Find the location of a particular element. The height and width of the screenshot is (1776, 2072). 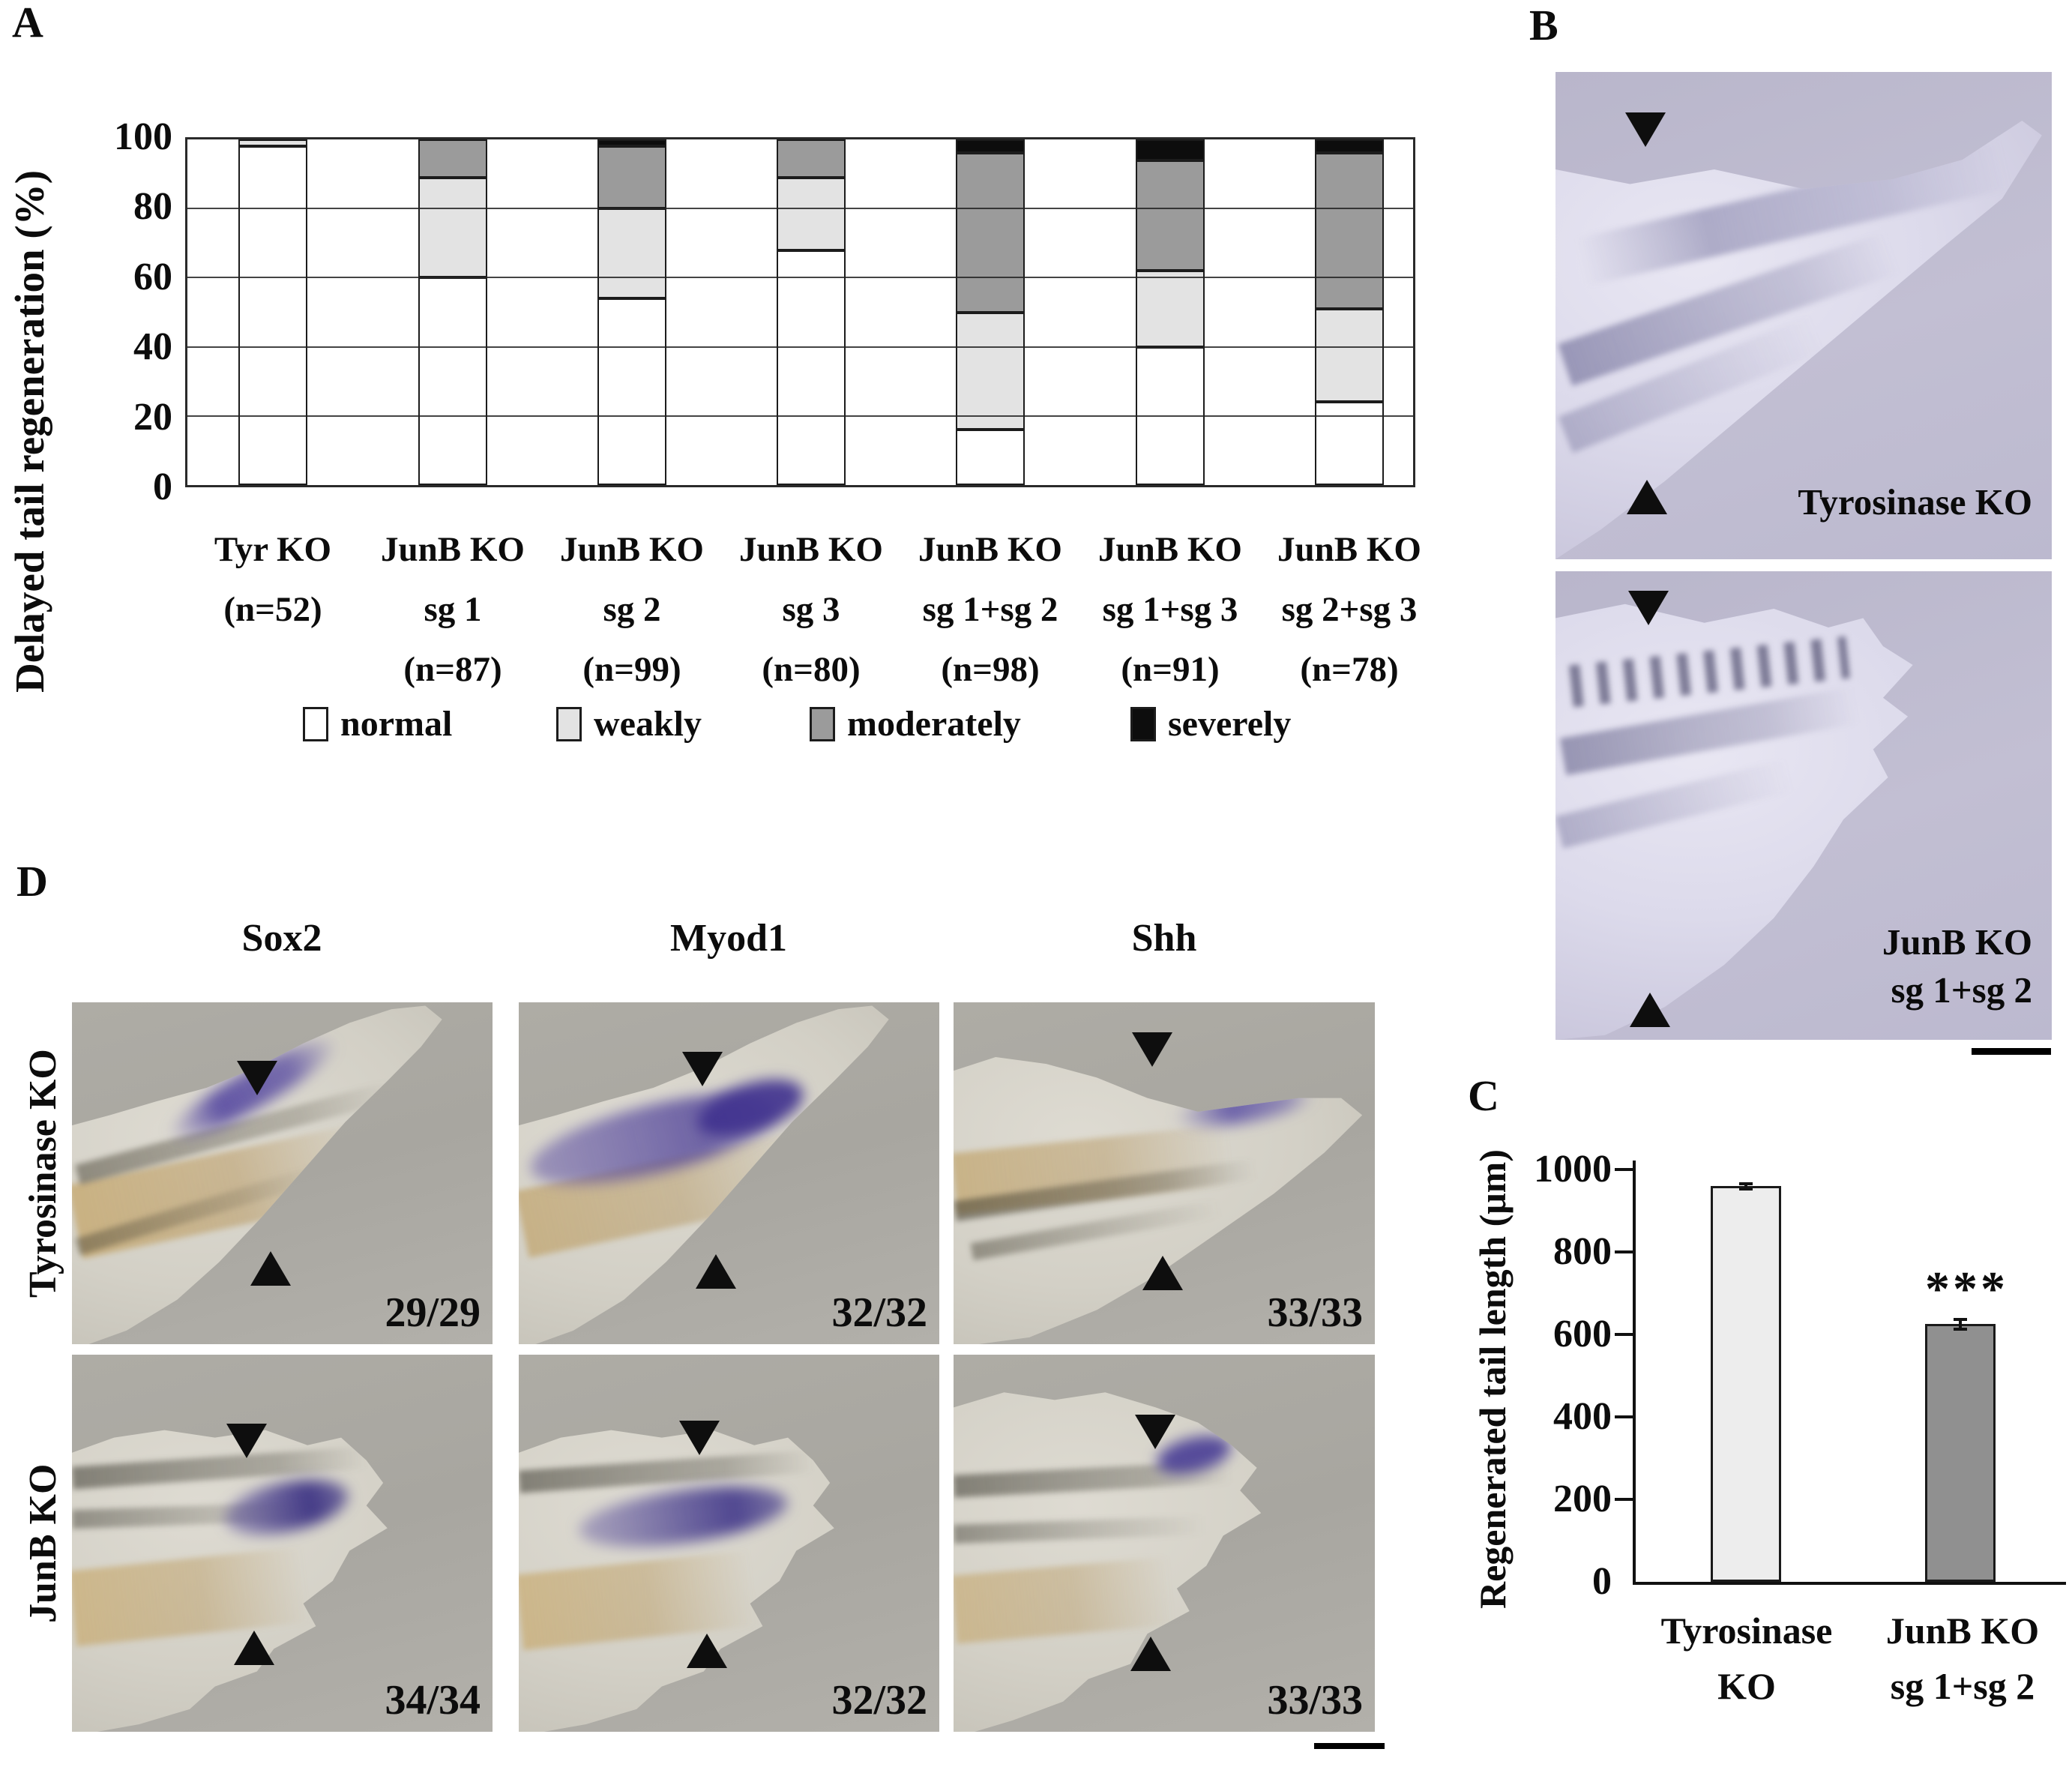

legend-label: normal is located at coordinates (396, 724).